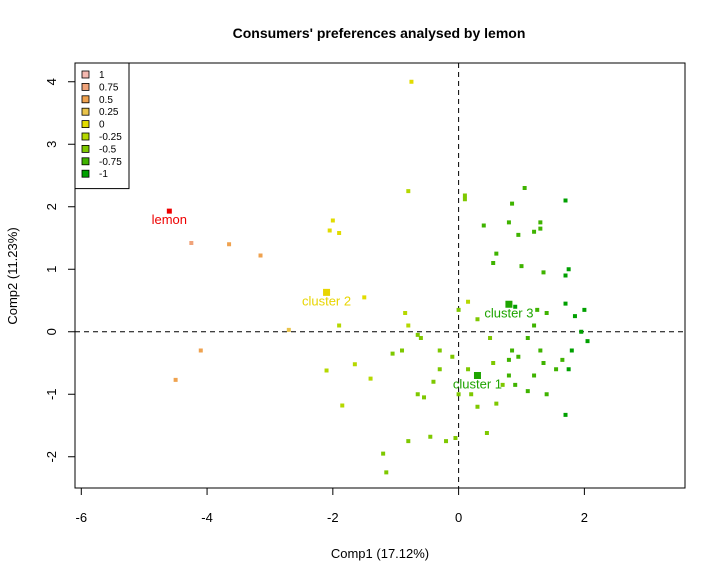  What do you see at coordinates (169, 211) in the screenshot?
I see `product-marker` at bounding box center [169, 211].